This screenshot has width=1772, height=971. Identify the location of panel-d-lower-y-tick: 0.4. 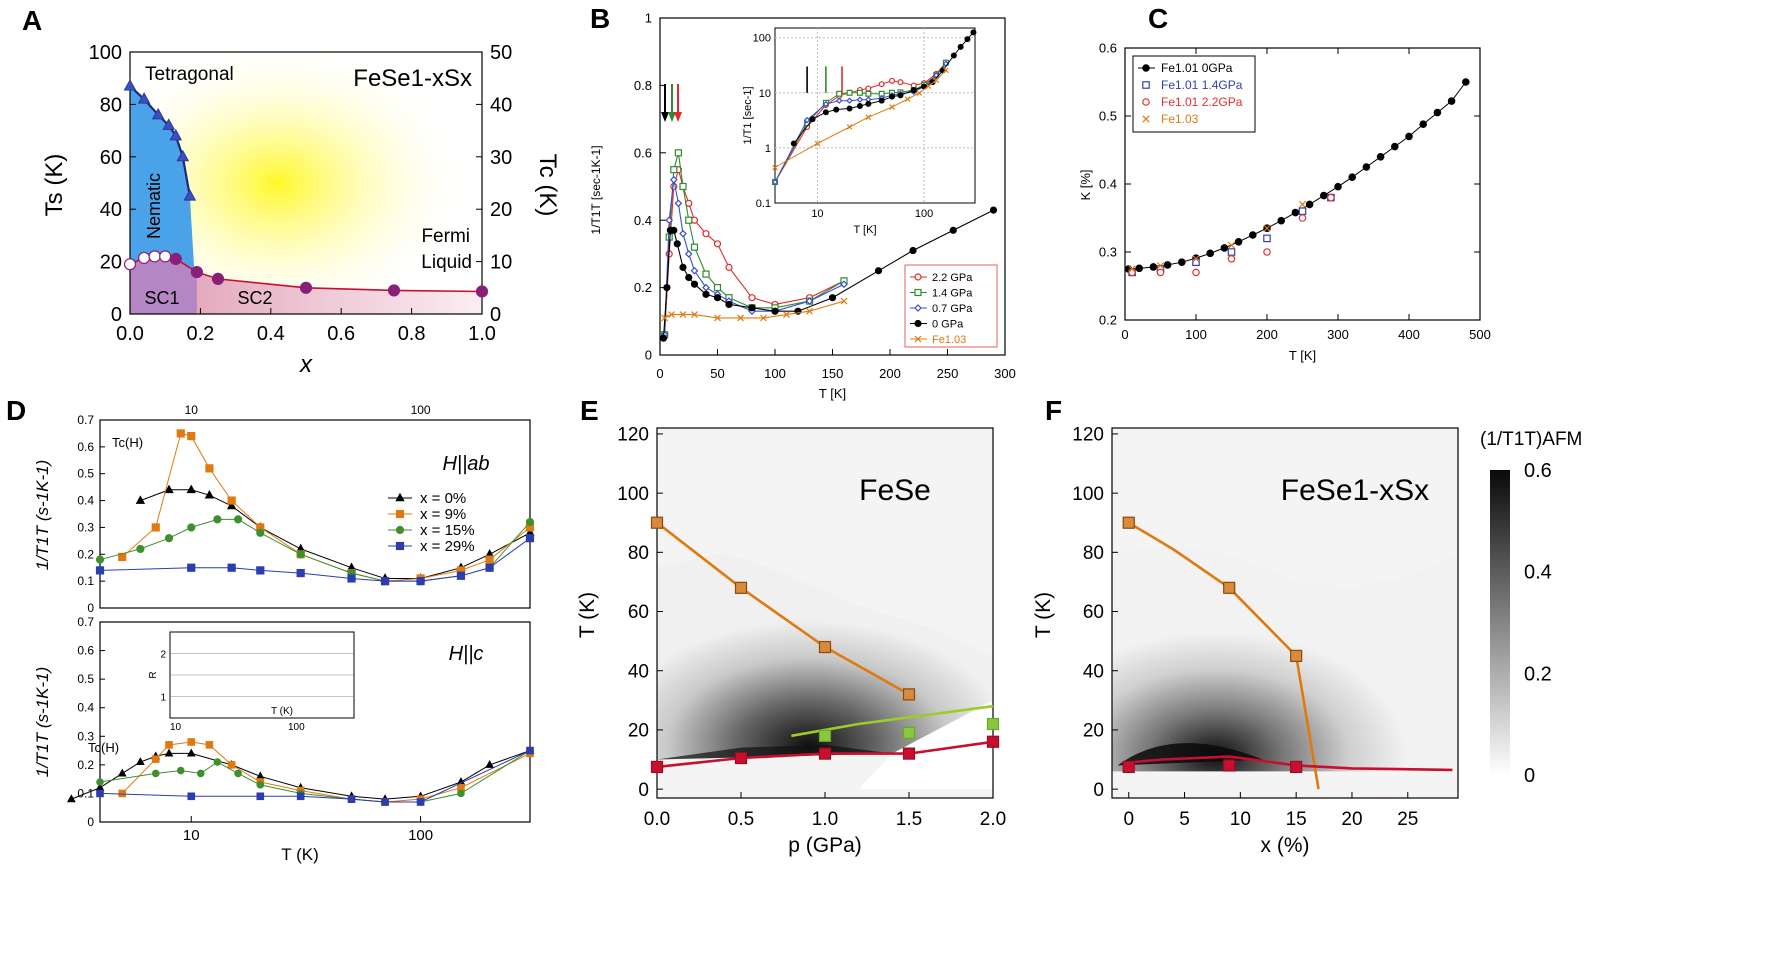
(85, 708).